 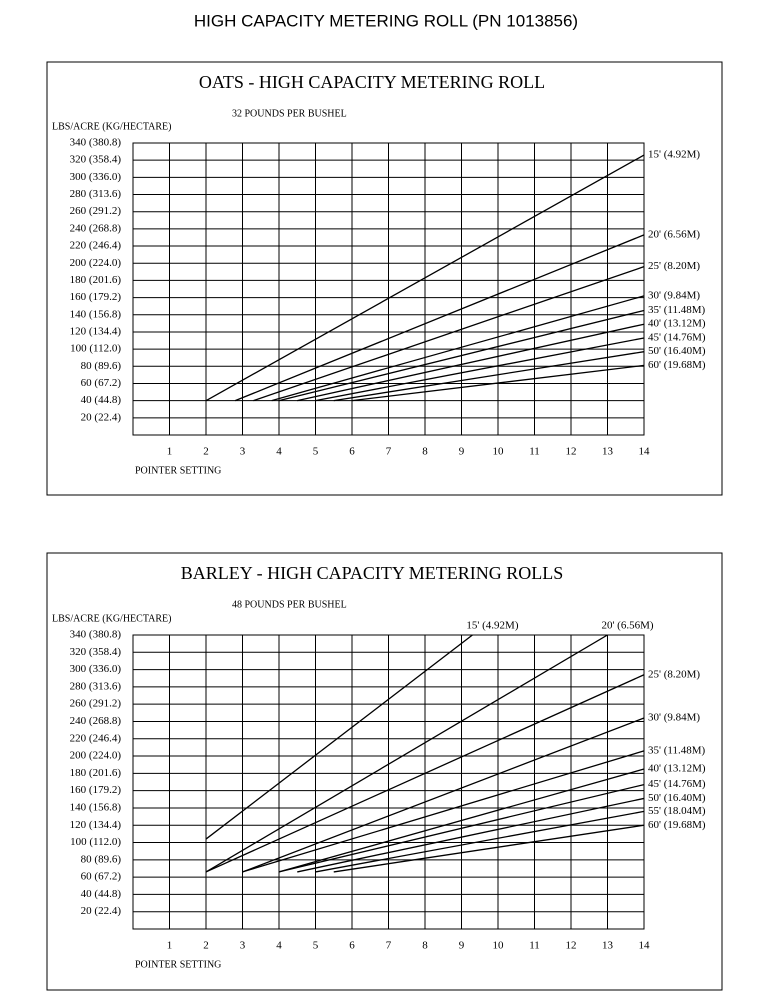 I want to click on y-tick-label: 120 (134.4), so click(x=96, y=825).